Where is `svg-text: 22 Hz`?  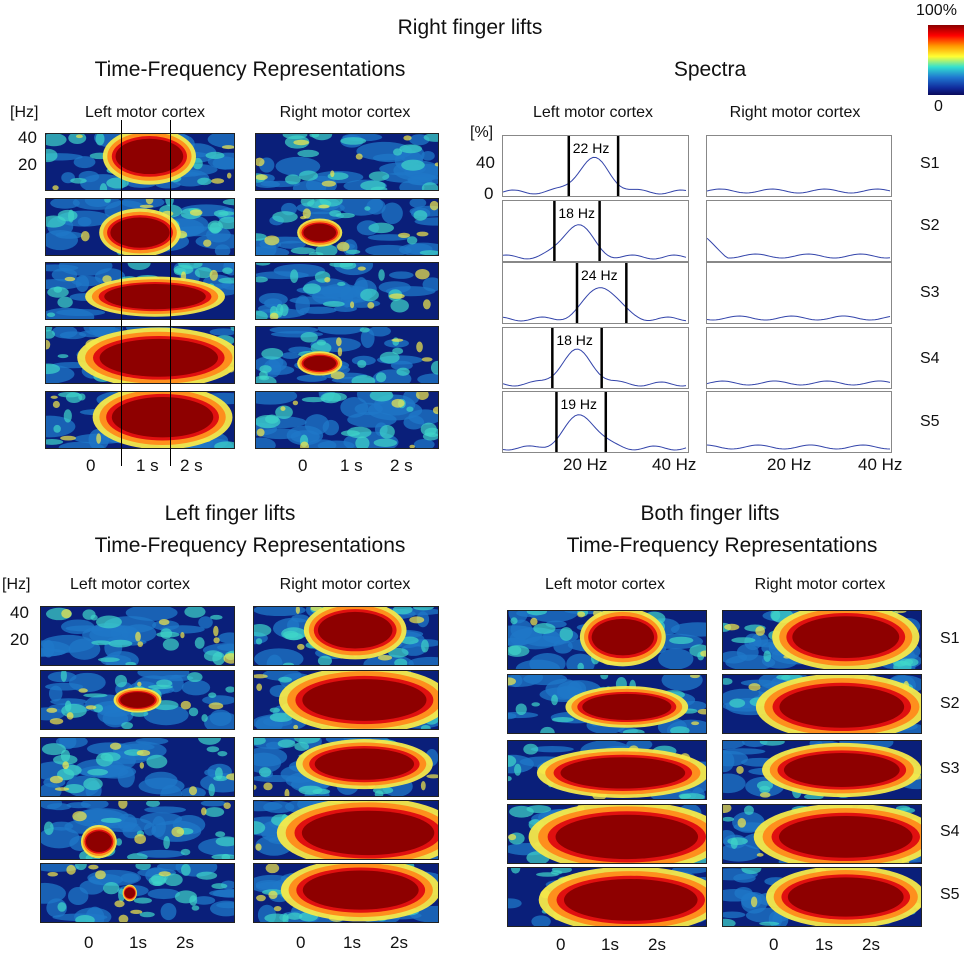 svg-text: 22 Hz is located at coordinates (591, 148).